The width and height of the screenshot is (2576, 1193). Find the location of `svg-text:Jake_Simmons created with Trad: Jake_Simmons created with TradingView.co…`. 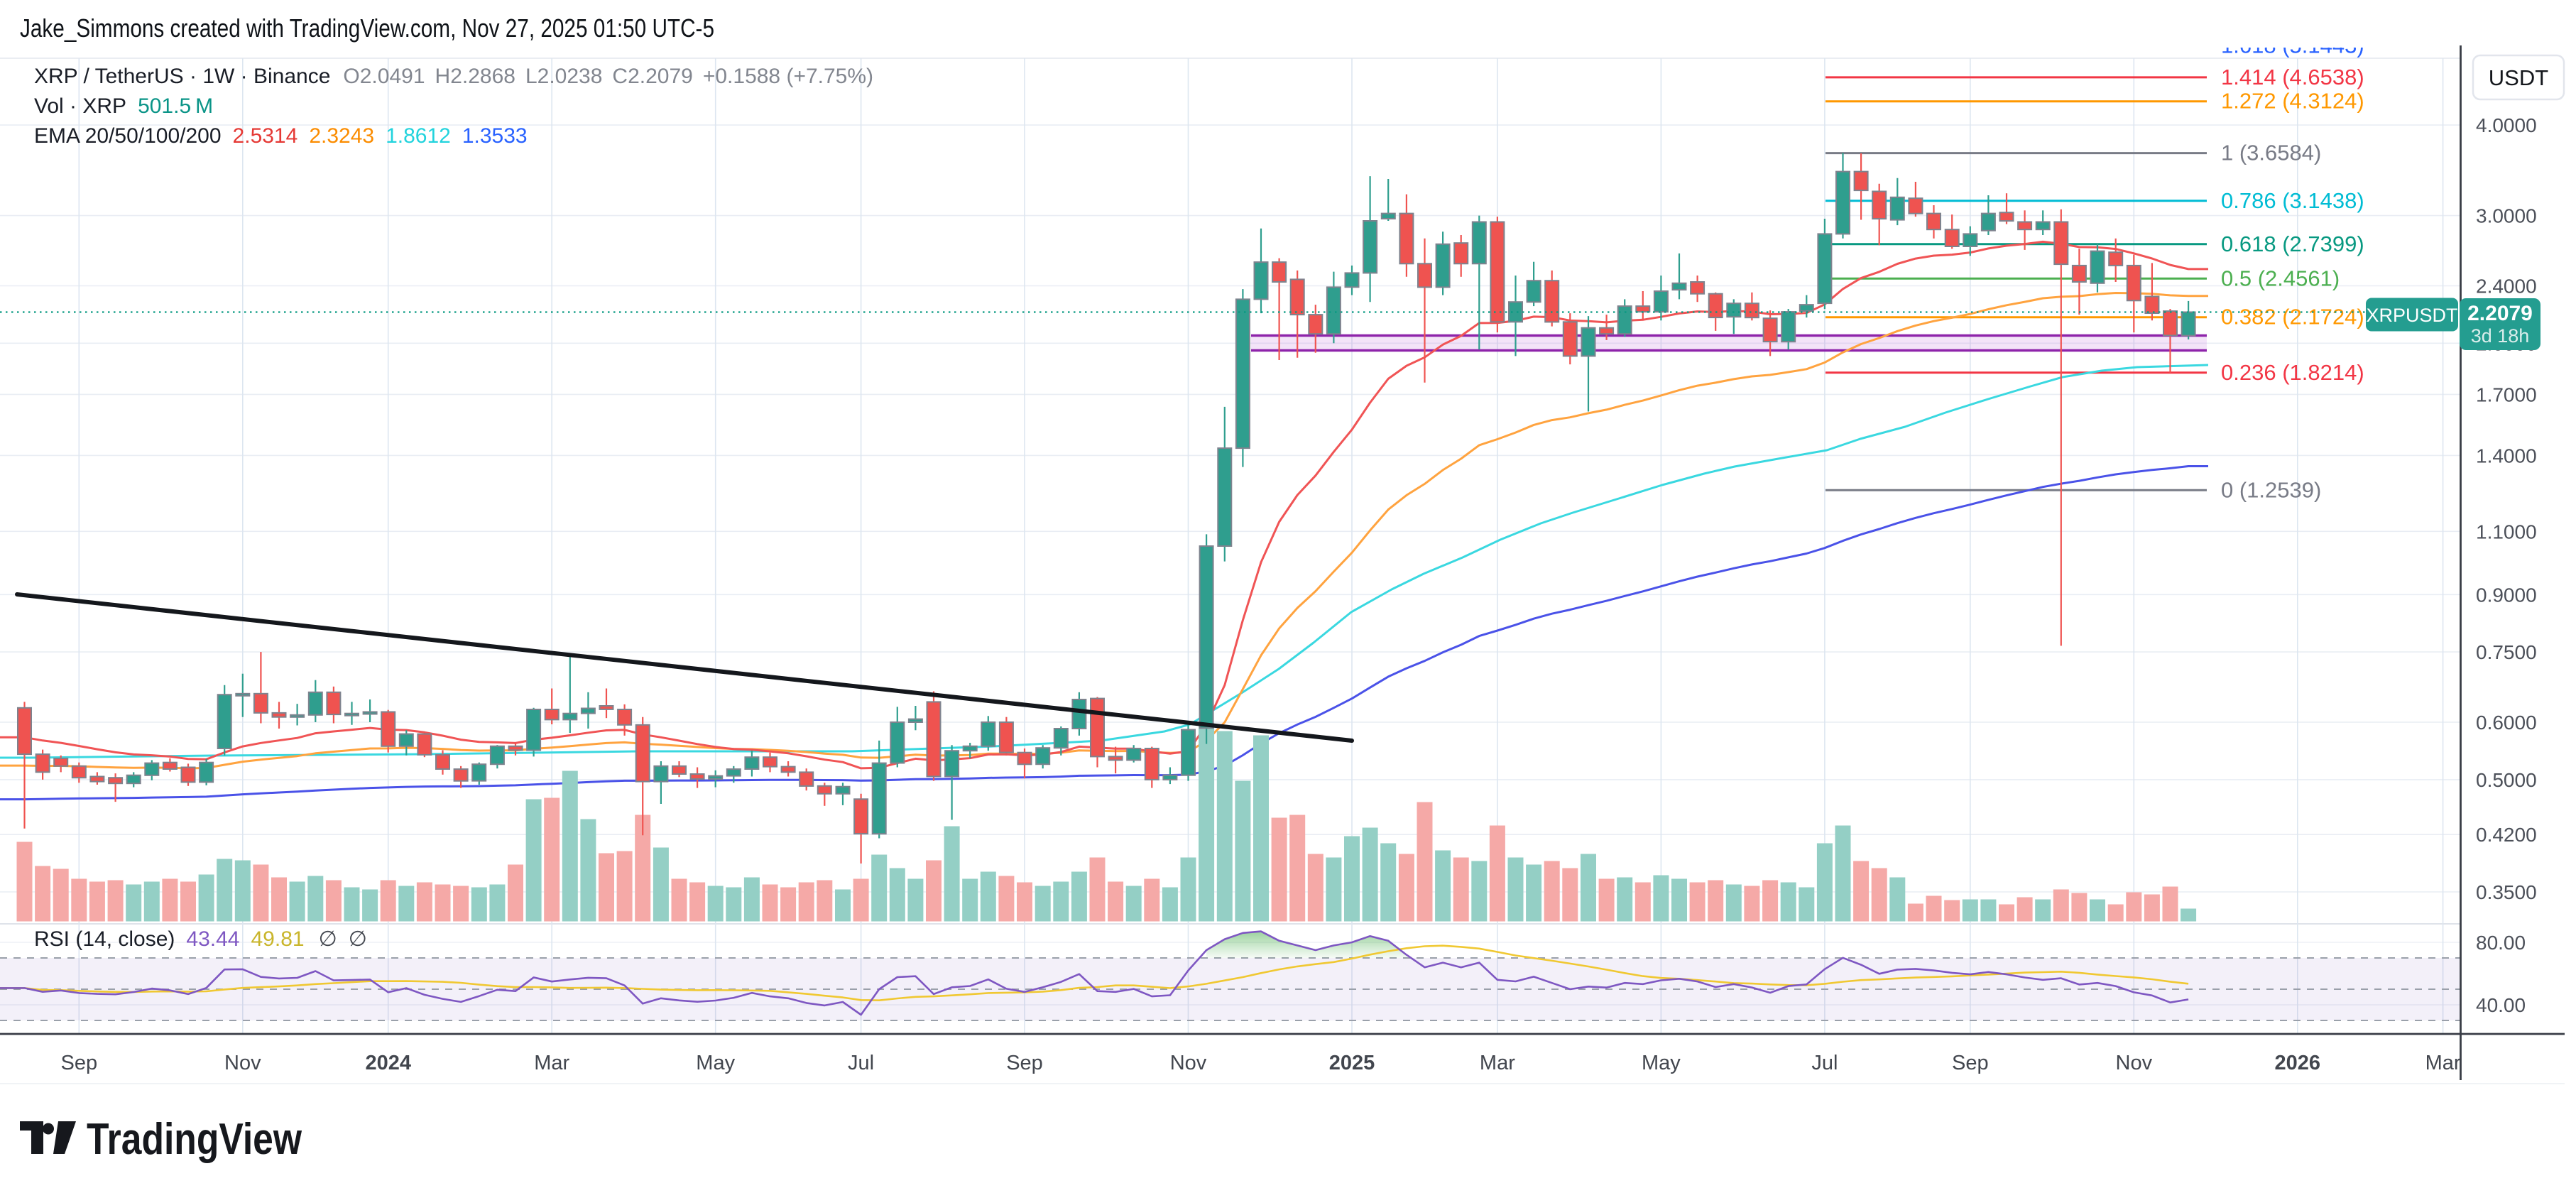

svg-text:Jake_Simmons created with Trad: Jake_Simmons created with TradingView.co… is located at coordinates (367, 28).